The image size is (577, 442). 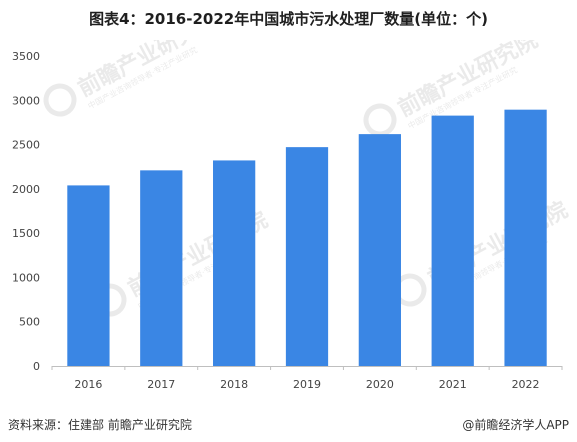 What do you see at coordinates (307, 384) in the screenshot?
I see `x-tick-label: 2019` at bounding box center [307, 384].